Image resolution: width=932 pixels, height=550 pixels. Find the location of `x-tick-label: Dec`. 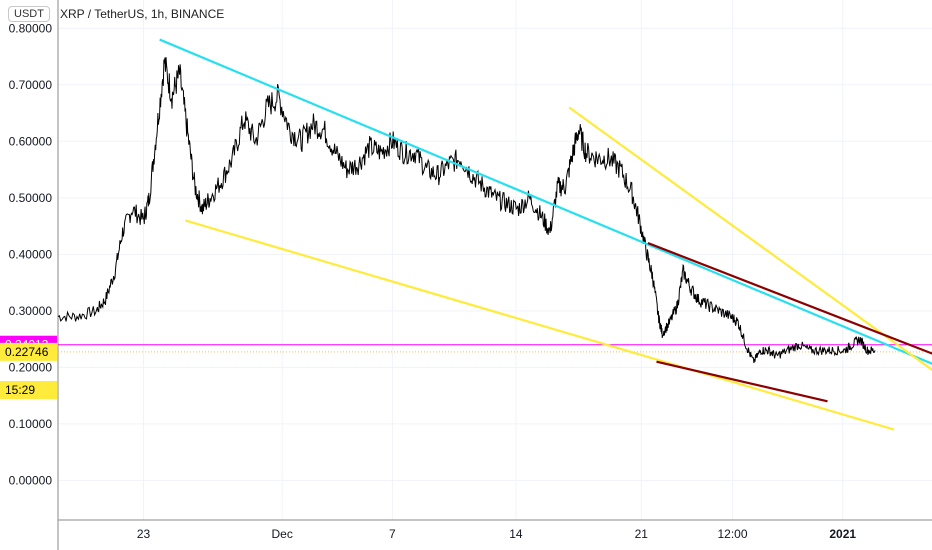

x-tick-label: Dec is located at coordinates (282, 534).